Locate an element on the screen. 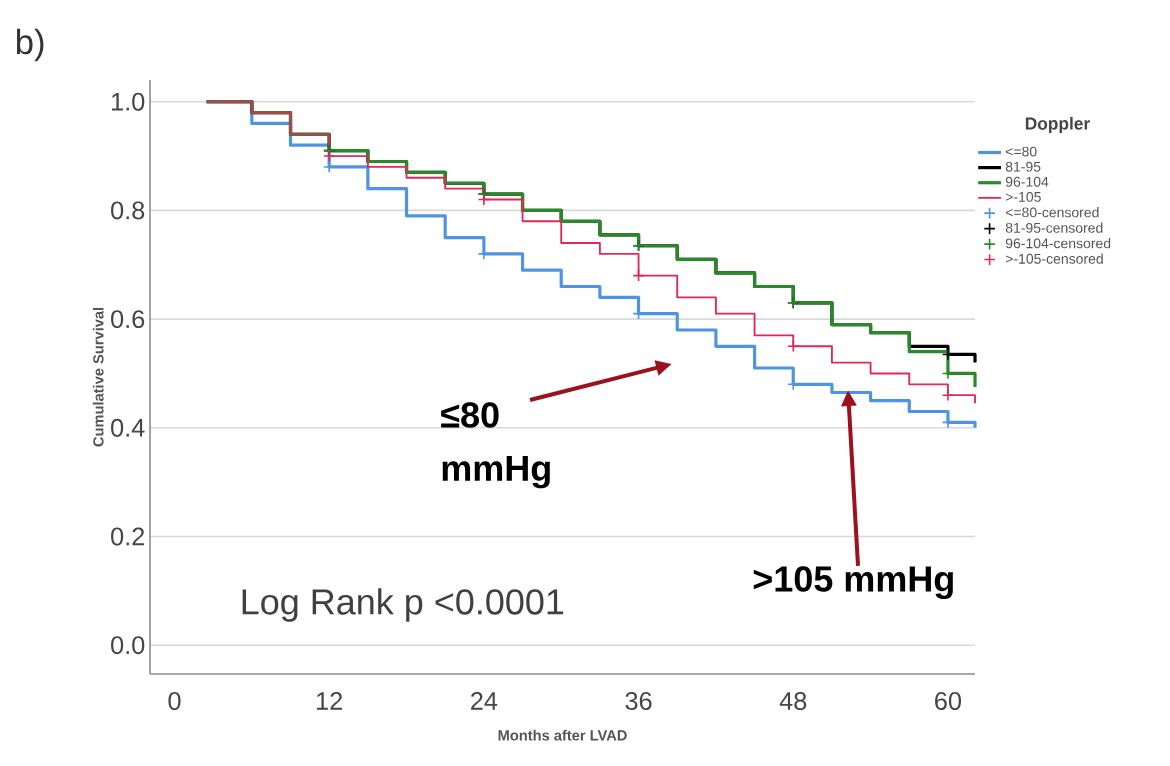 The width and height of the screenshot is (1170, 766). legend-label: >-105 is located at coordinates (1023, 196).